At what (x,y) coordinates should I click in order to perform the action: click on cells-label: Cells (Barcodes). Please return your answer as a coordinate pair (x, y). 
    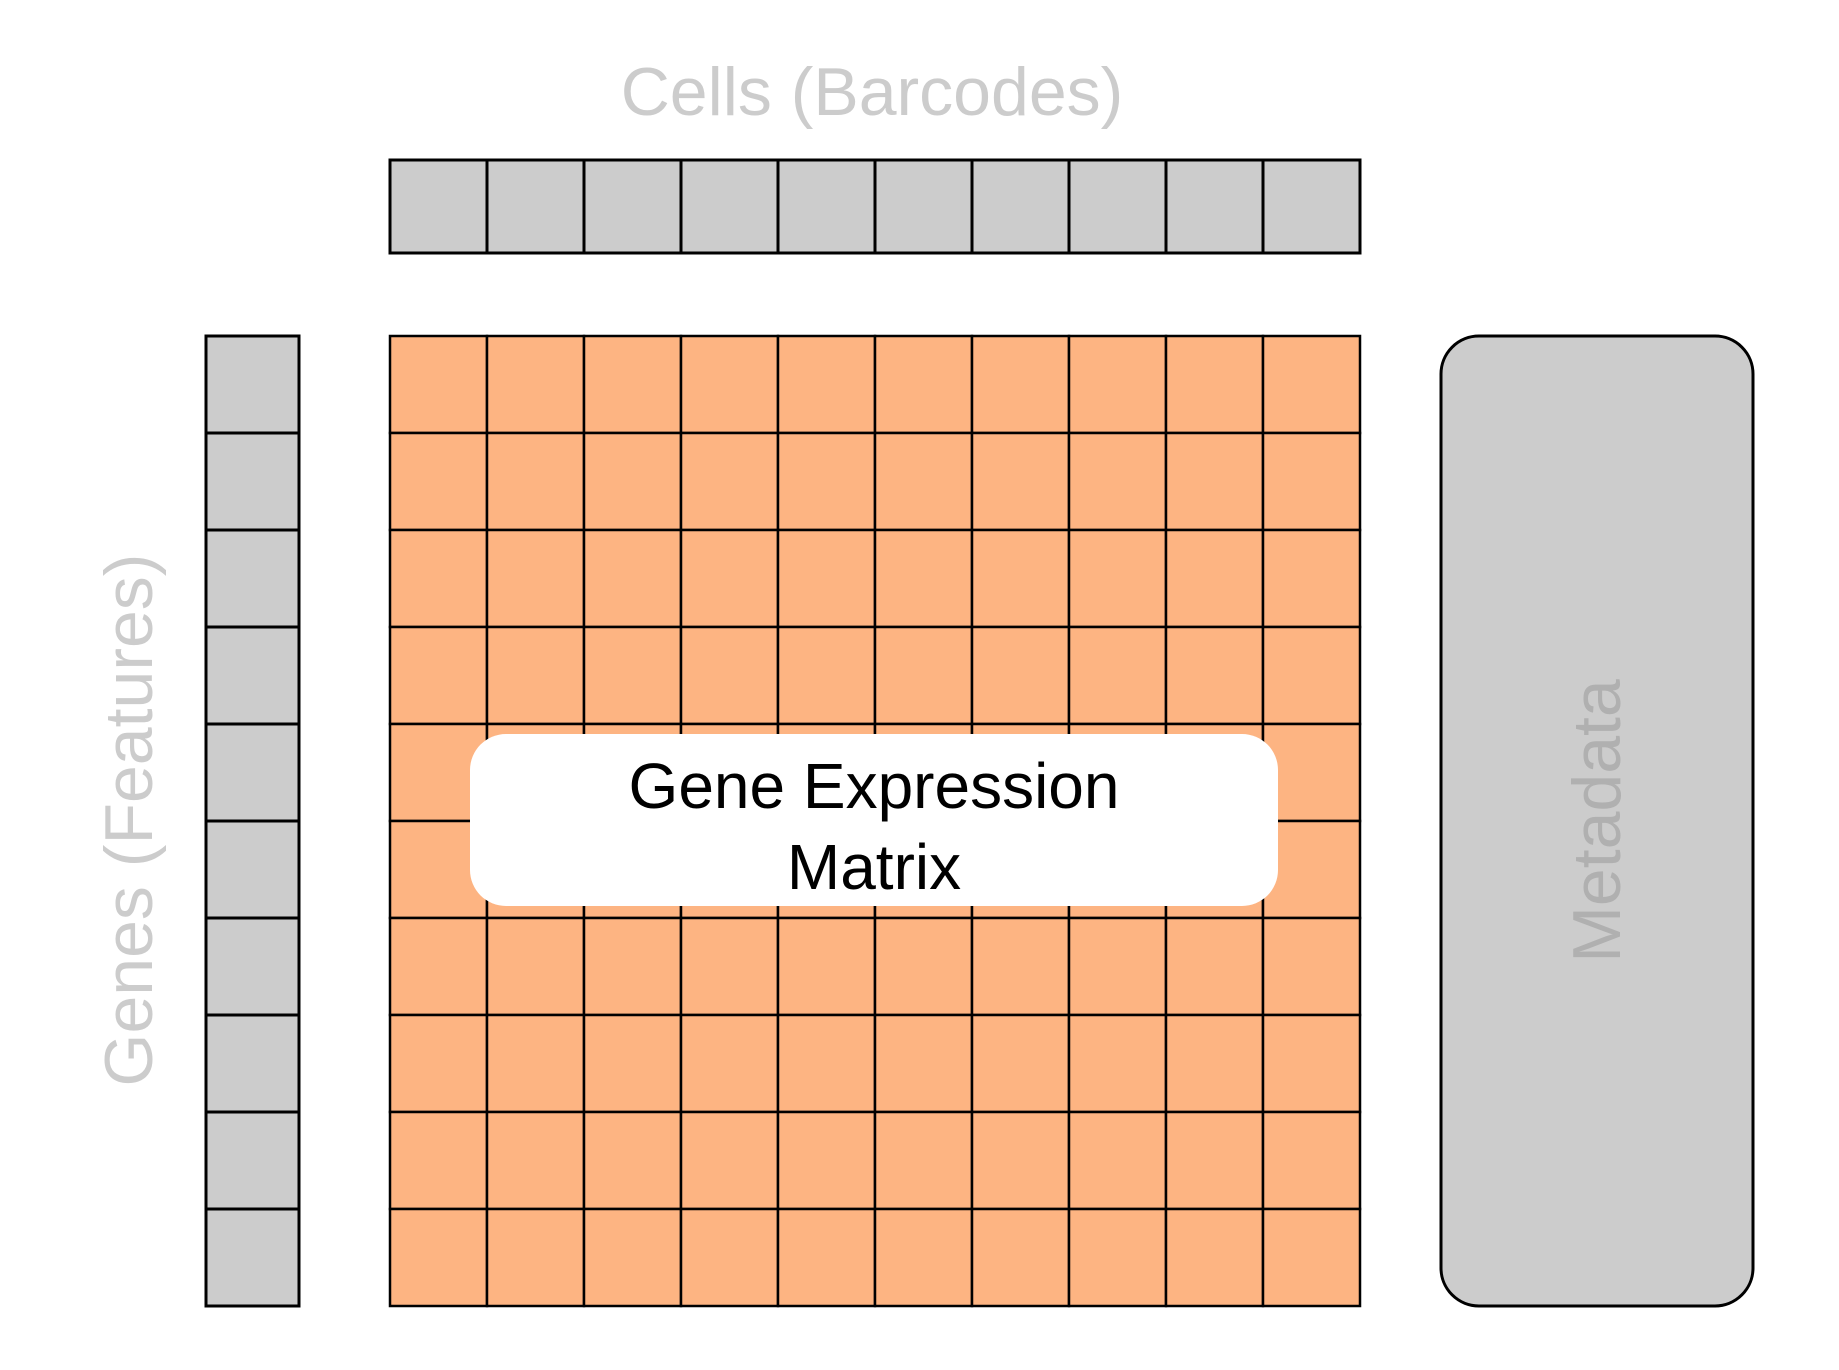
    Looking at the image, I should click on (872, 92).